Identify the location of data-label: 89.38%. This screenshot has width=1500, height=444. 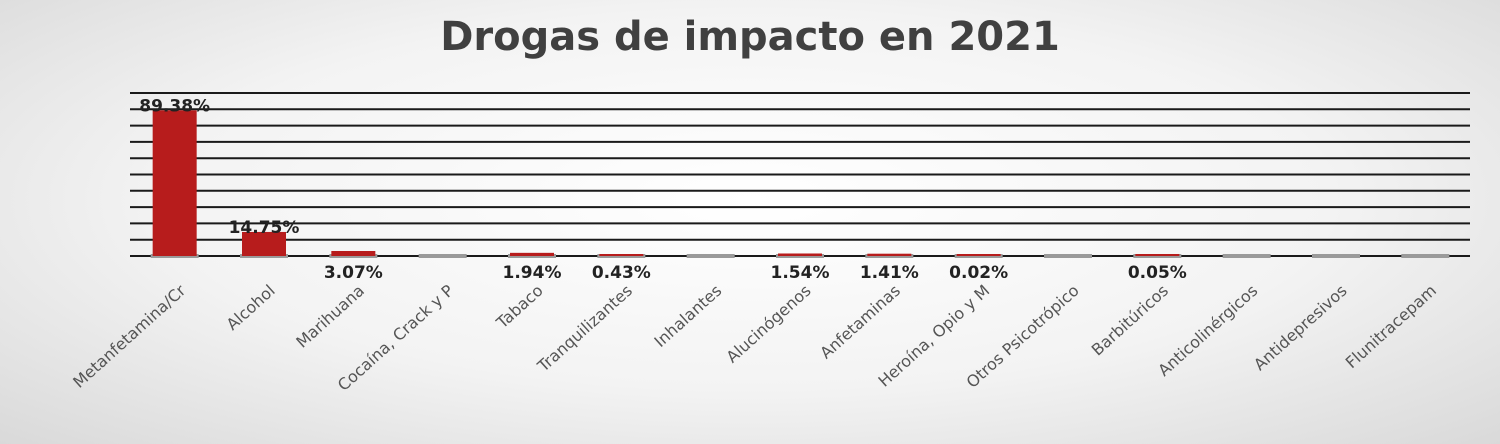
(174, 106).